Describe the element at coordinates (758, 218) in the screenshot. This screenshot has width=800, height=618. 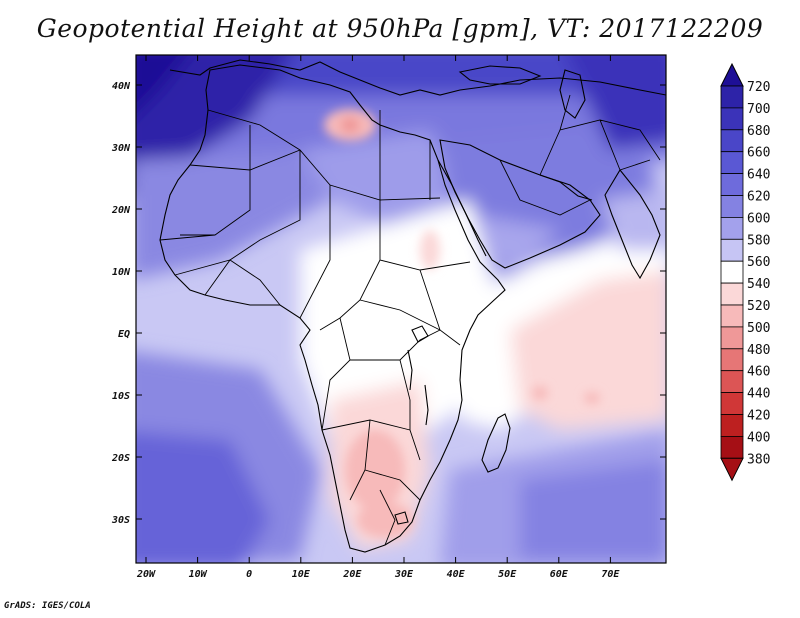
I see `colorbar-label: 600` at that location.